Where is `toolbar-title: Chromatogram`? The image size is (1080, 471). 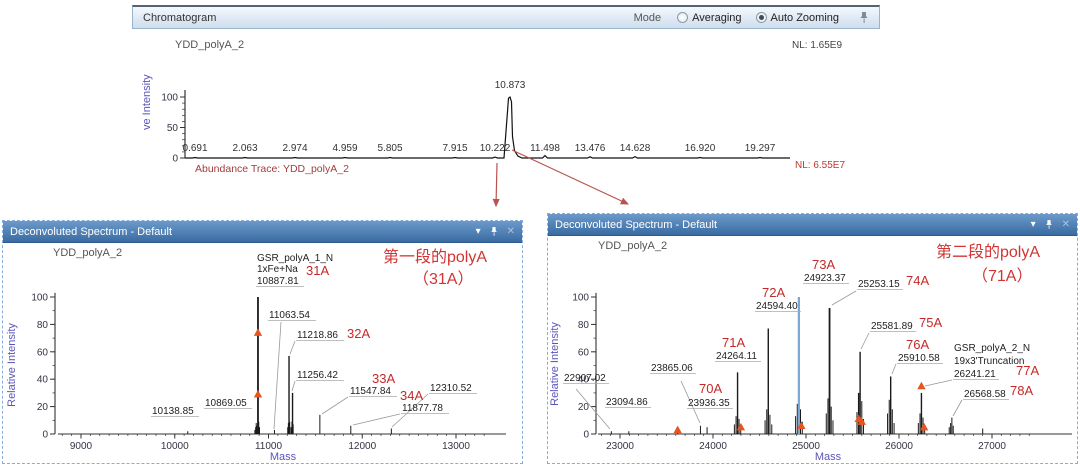
toolbar-title: Chromatogram is located at coordinates (180, 17).